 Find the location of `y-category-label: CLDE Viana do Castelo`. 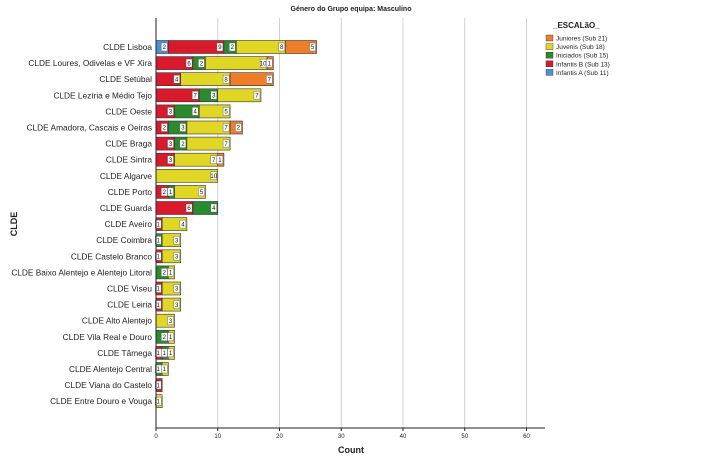

y-category-label: CLDE Viana do Castelo is located at coordinates (109, 385).